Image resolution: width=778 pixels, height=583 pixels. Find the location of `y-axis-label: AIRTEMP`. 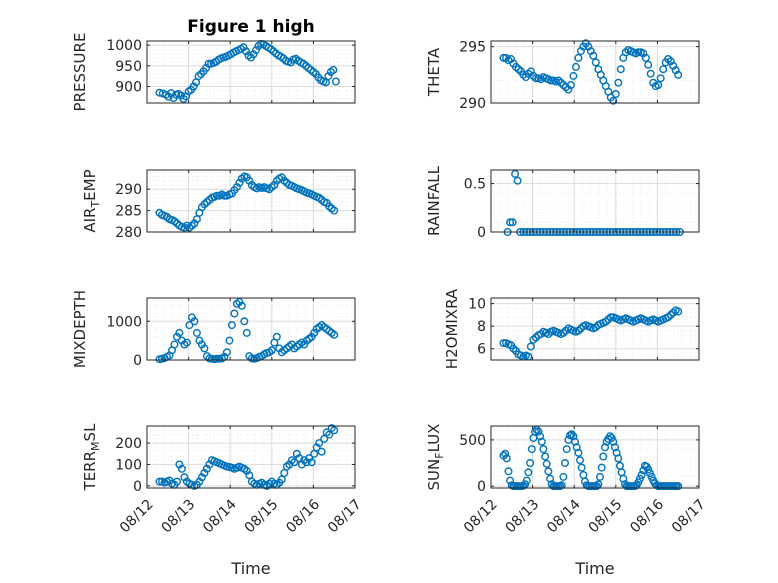

y-axis-label: AIRTEMP is located at coordinates (91, 200).